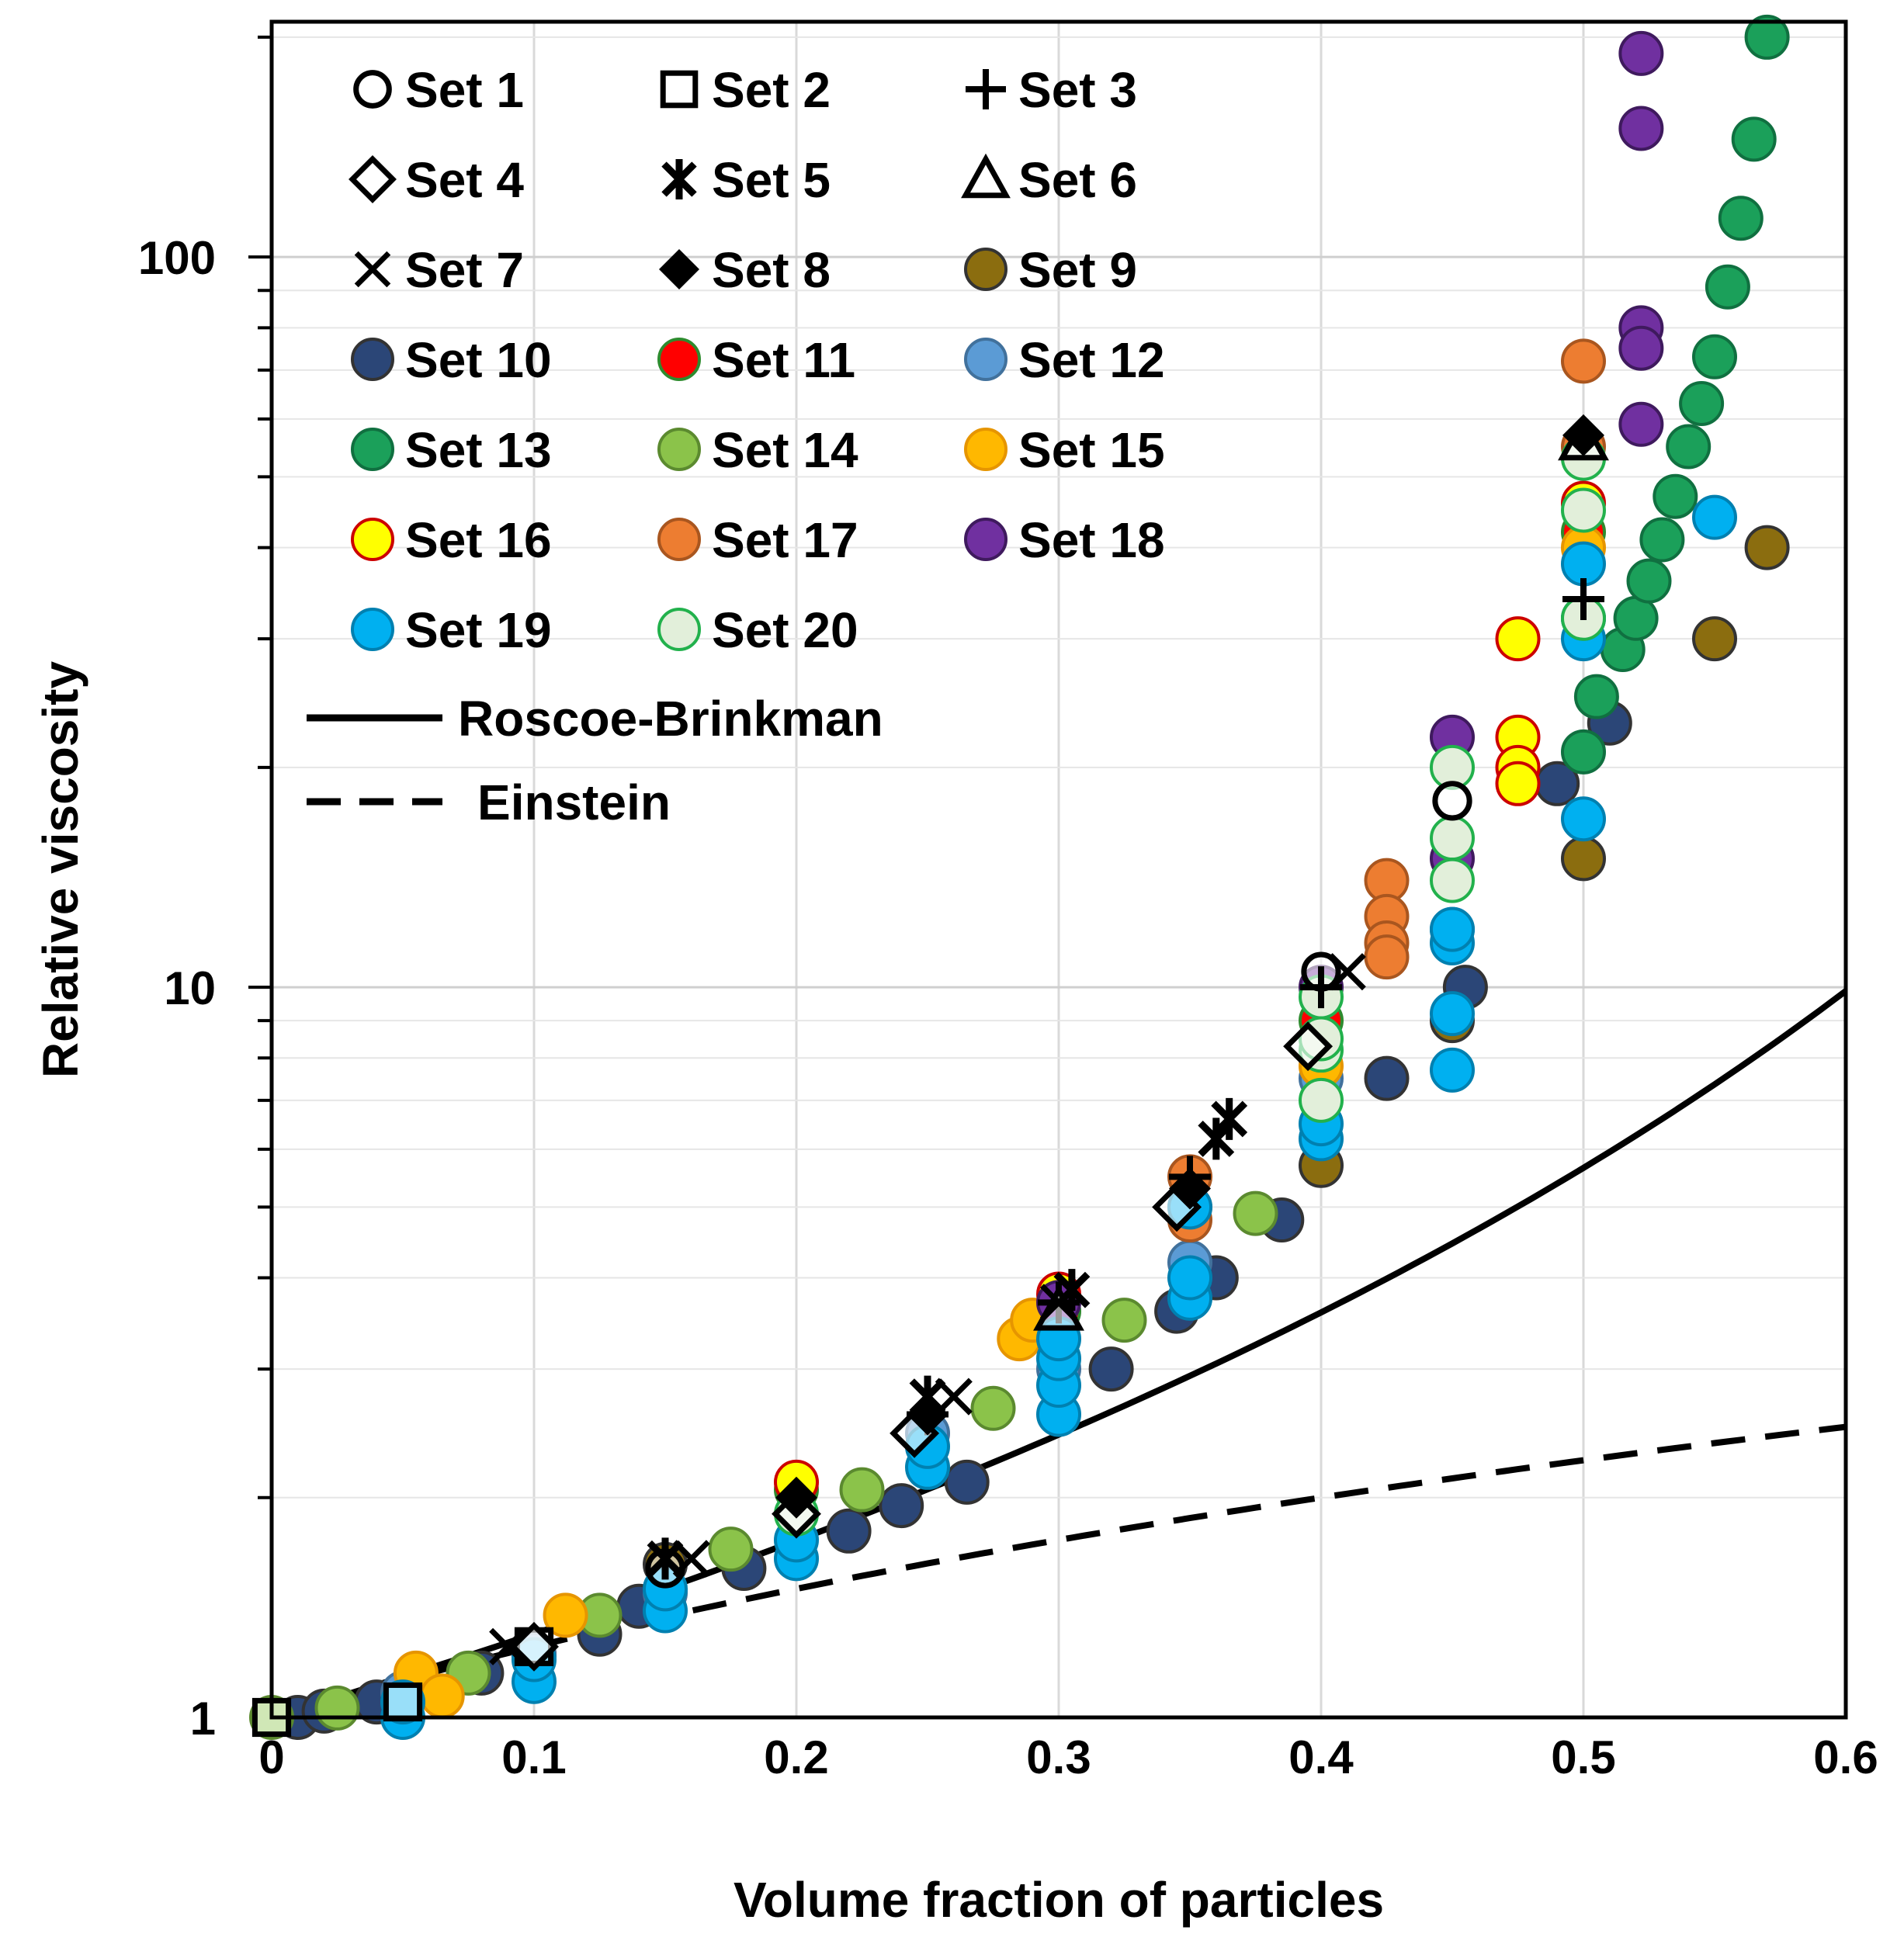 This screenshot has width=1904, height=1958. Describe the element at coordinates (1049, 180) in the screenshot. I see `legend-item: Set 6` at that location.